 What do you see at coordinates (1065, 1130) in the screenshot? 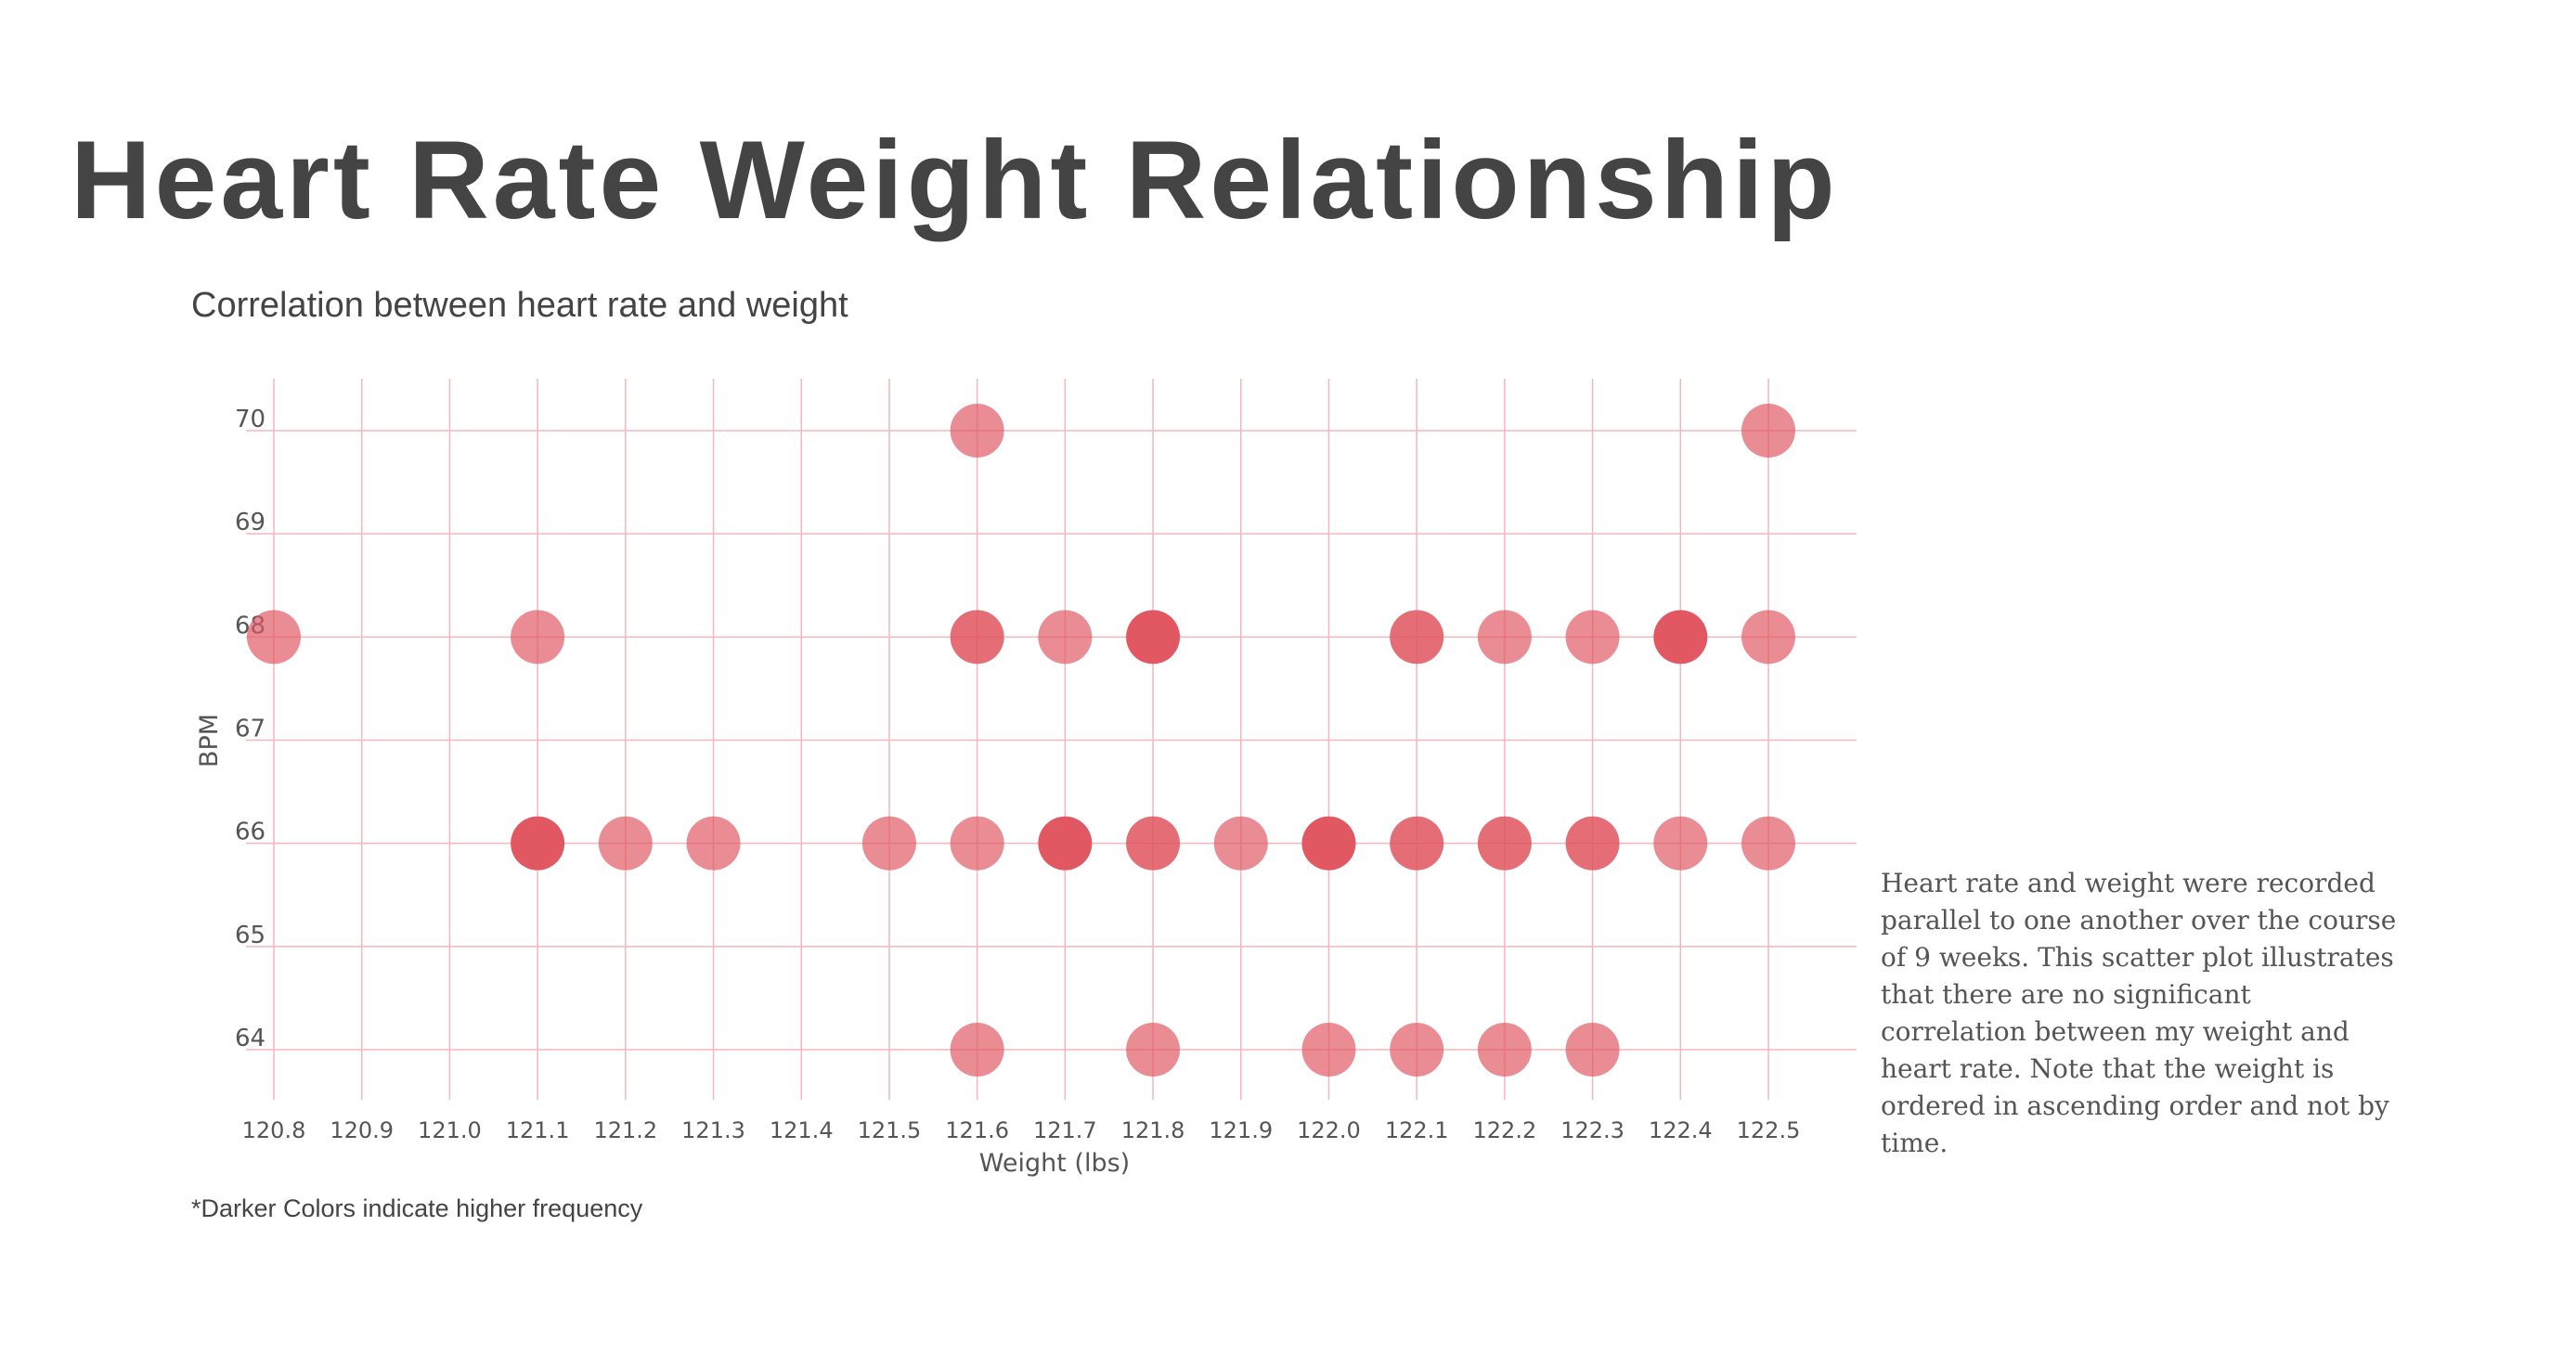
I see `x-tick-label: 121.7` at bounding box center [1065, 1130].